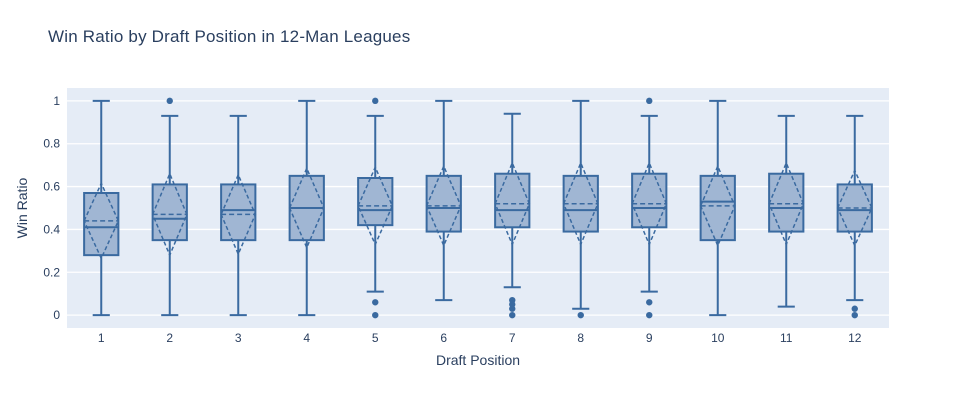 This screenshot has width=960, height=401. Describe the element at coordinates (51, 187) in the screenshot. I see `y-tick-label: 0.6` at that location.